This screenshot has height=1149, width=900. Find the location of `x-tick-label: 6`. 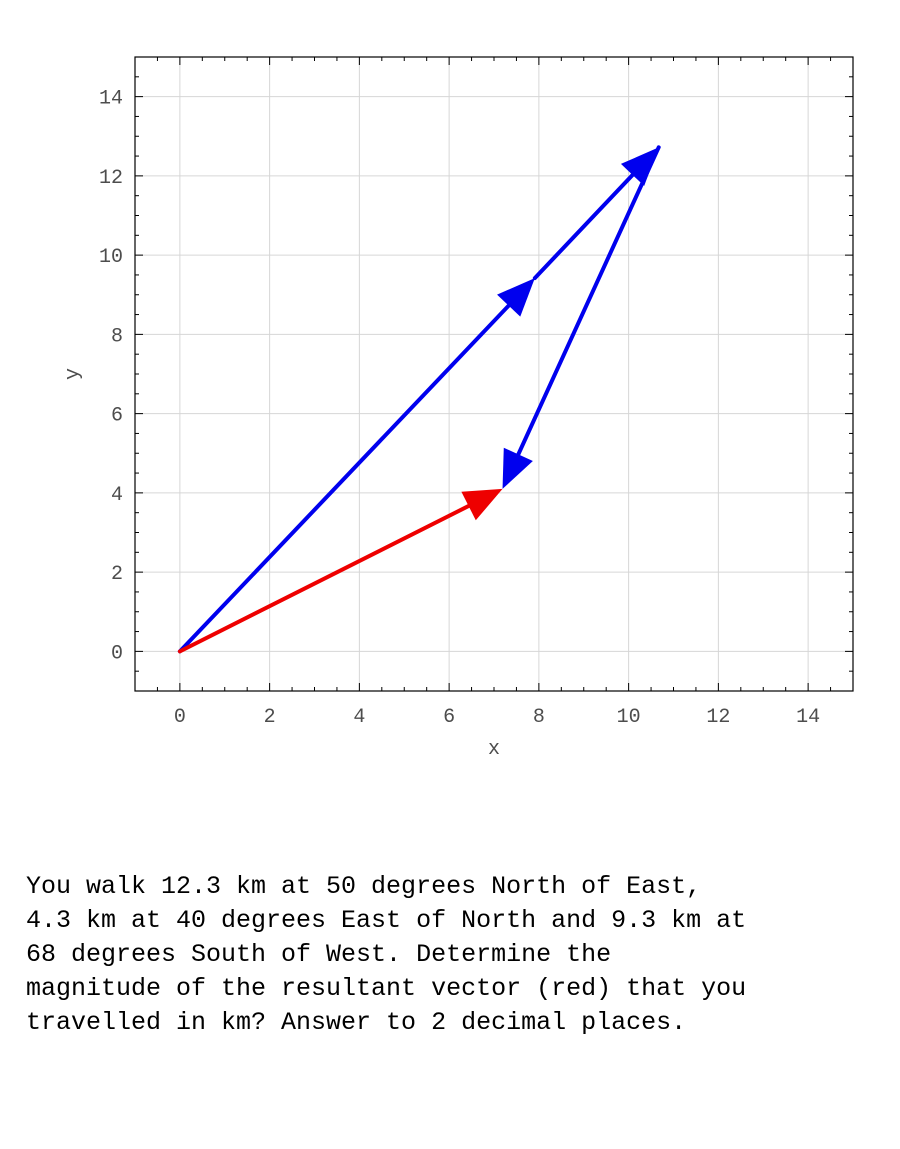

x-tick-label: 6 is located at coordinates (449, 717).